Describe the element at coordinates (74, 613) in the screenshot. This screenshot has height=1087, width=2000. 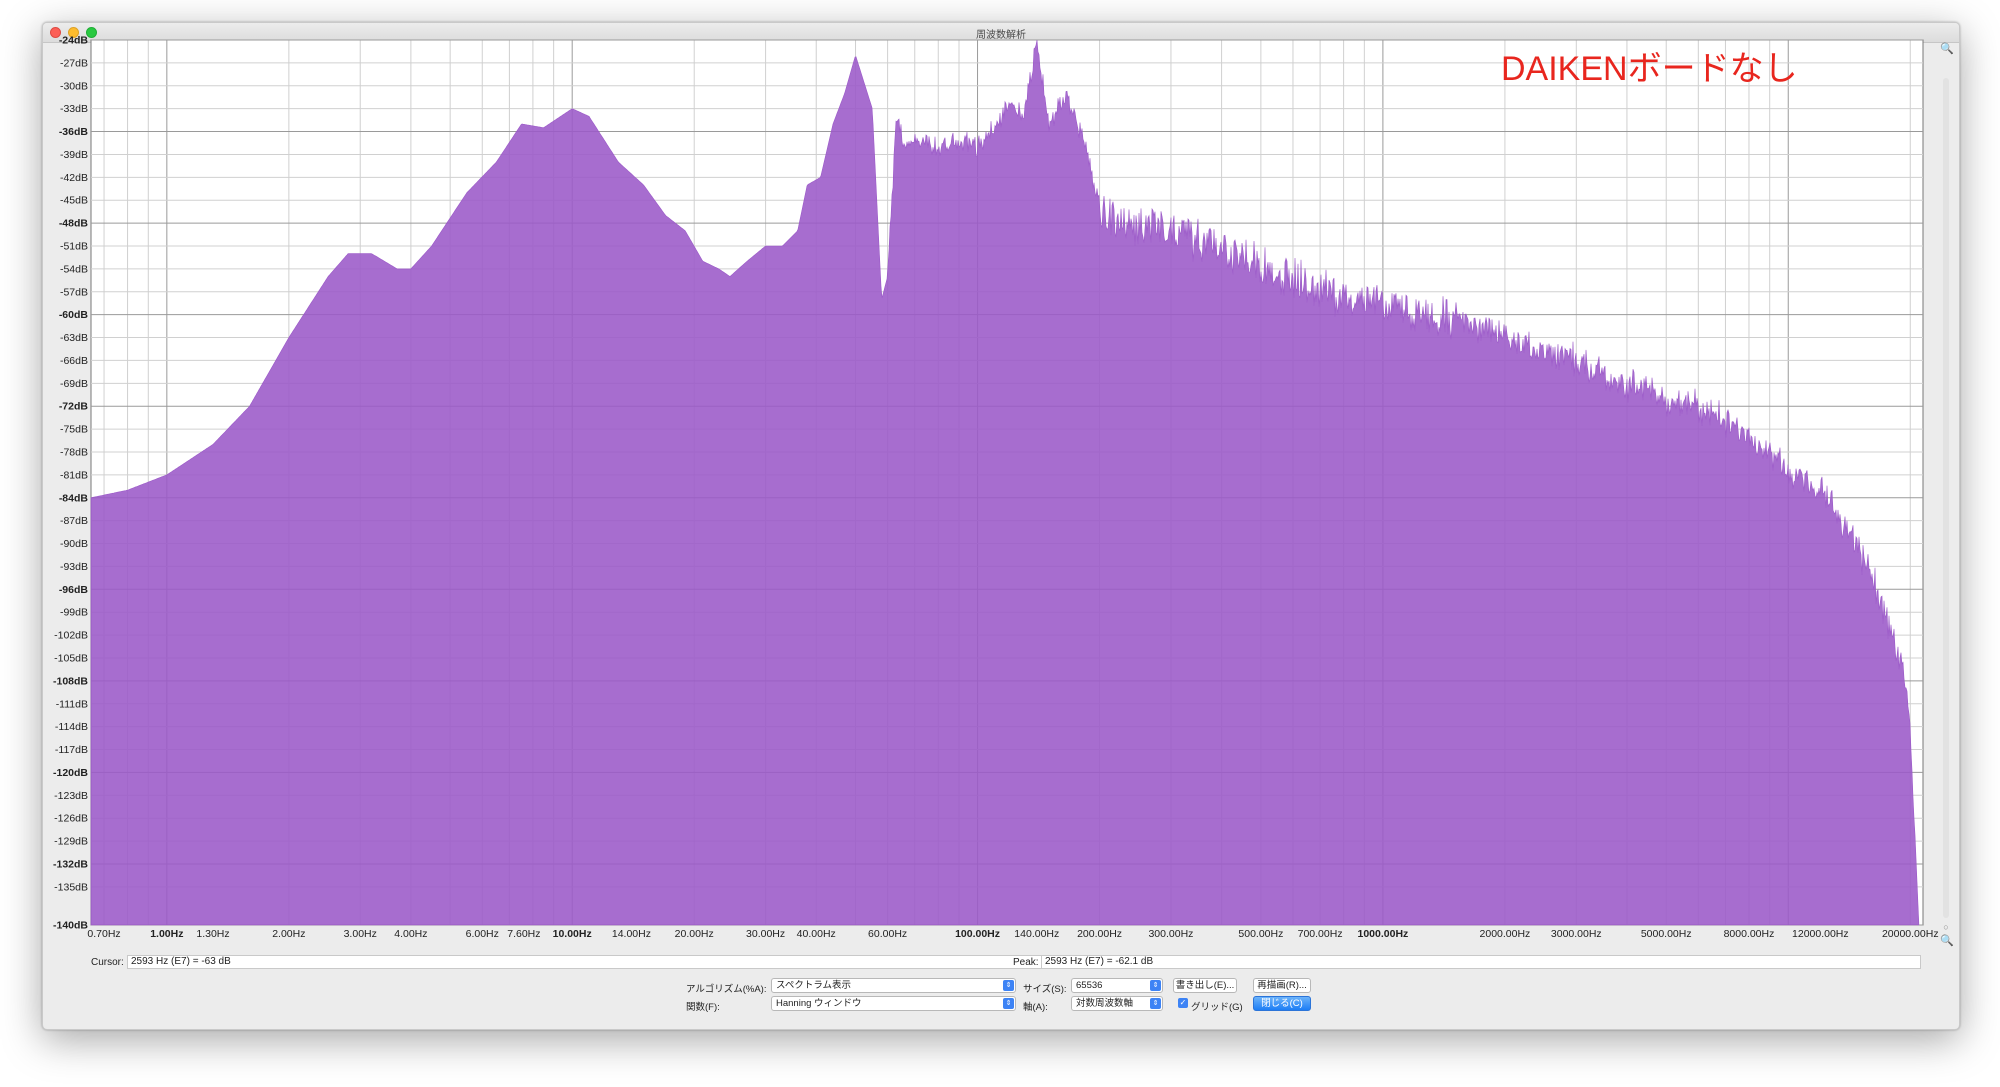
I see `y-tick-label: -99dB` at that location.